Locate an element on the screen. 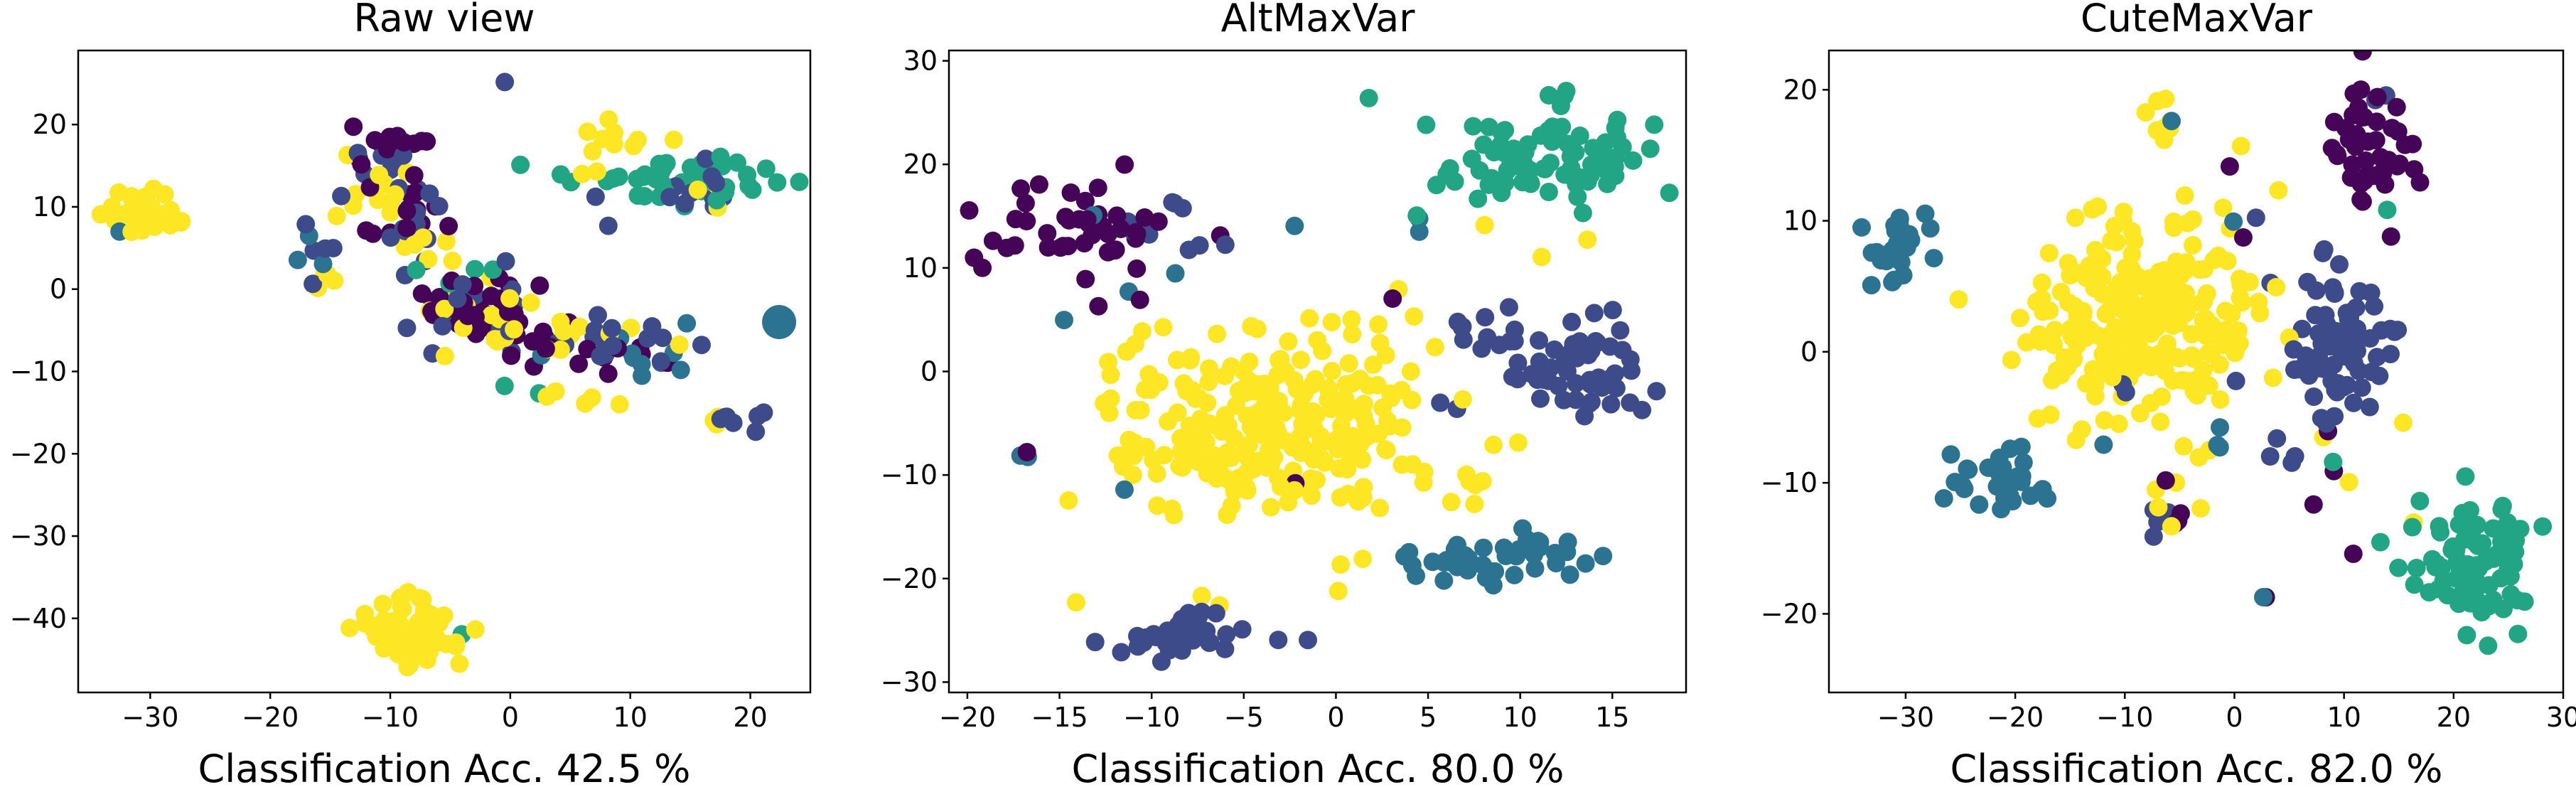  x-tick-label: −10 is located at coordinates (1151, 717).